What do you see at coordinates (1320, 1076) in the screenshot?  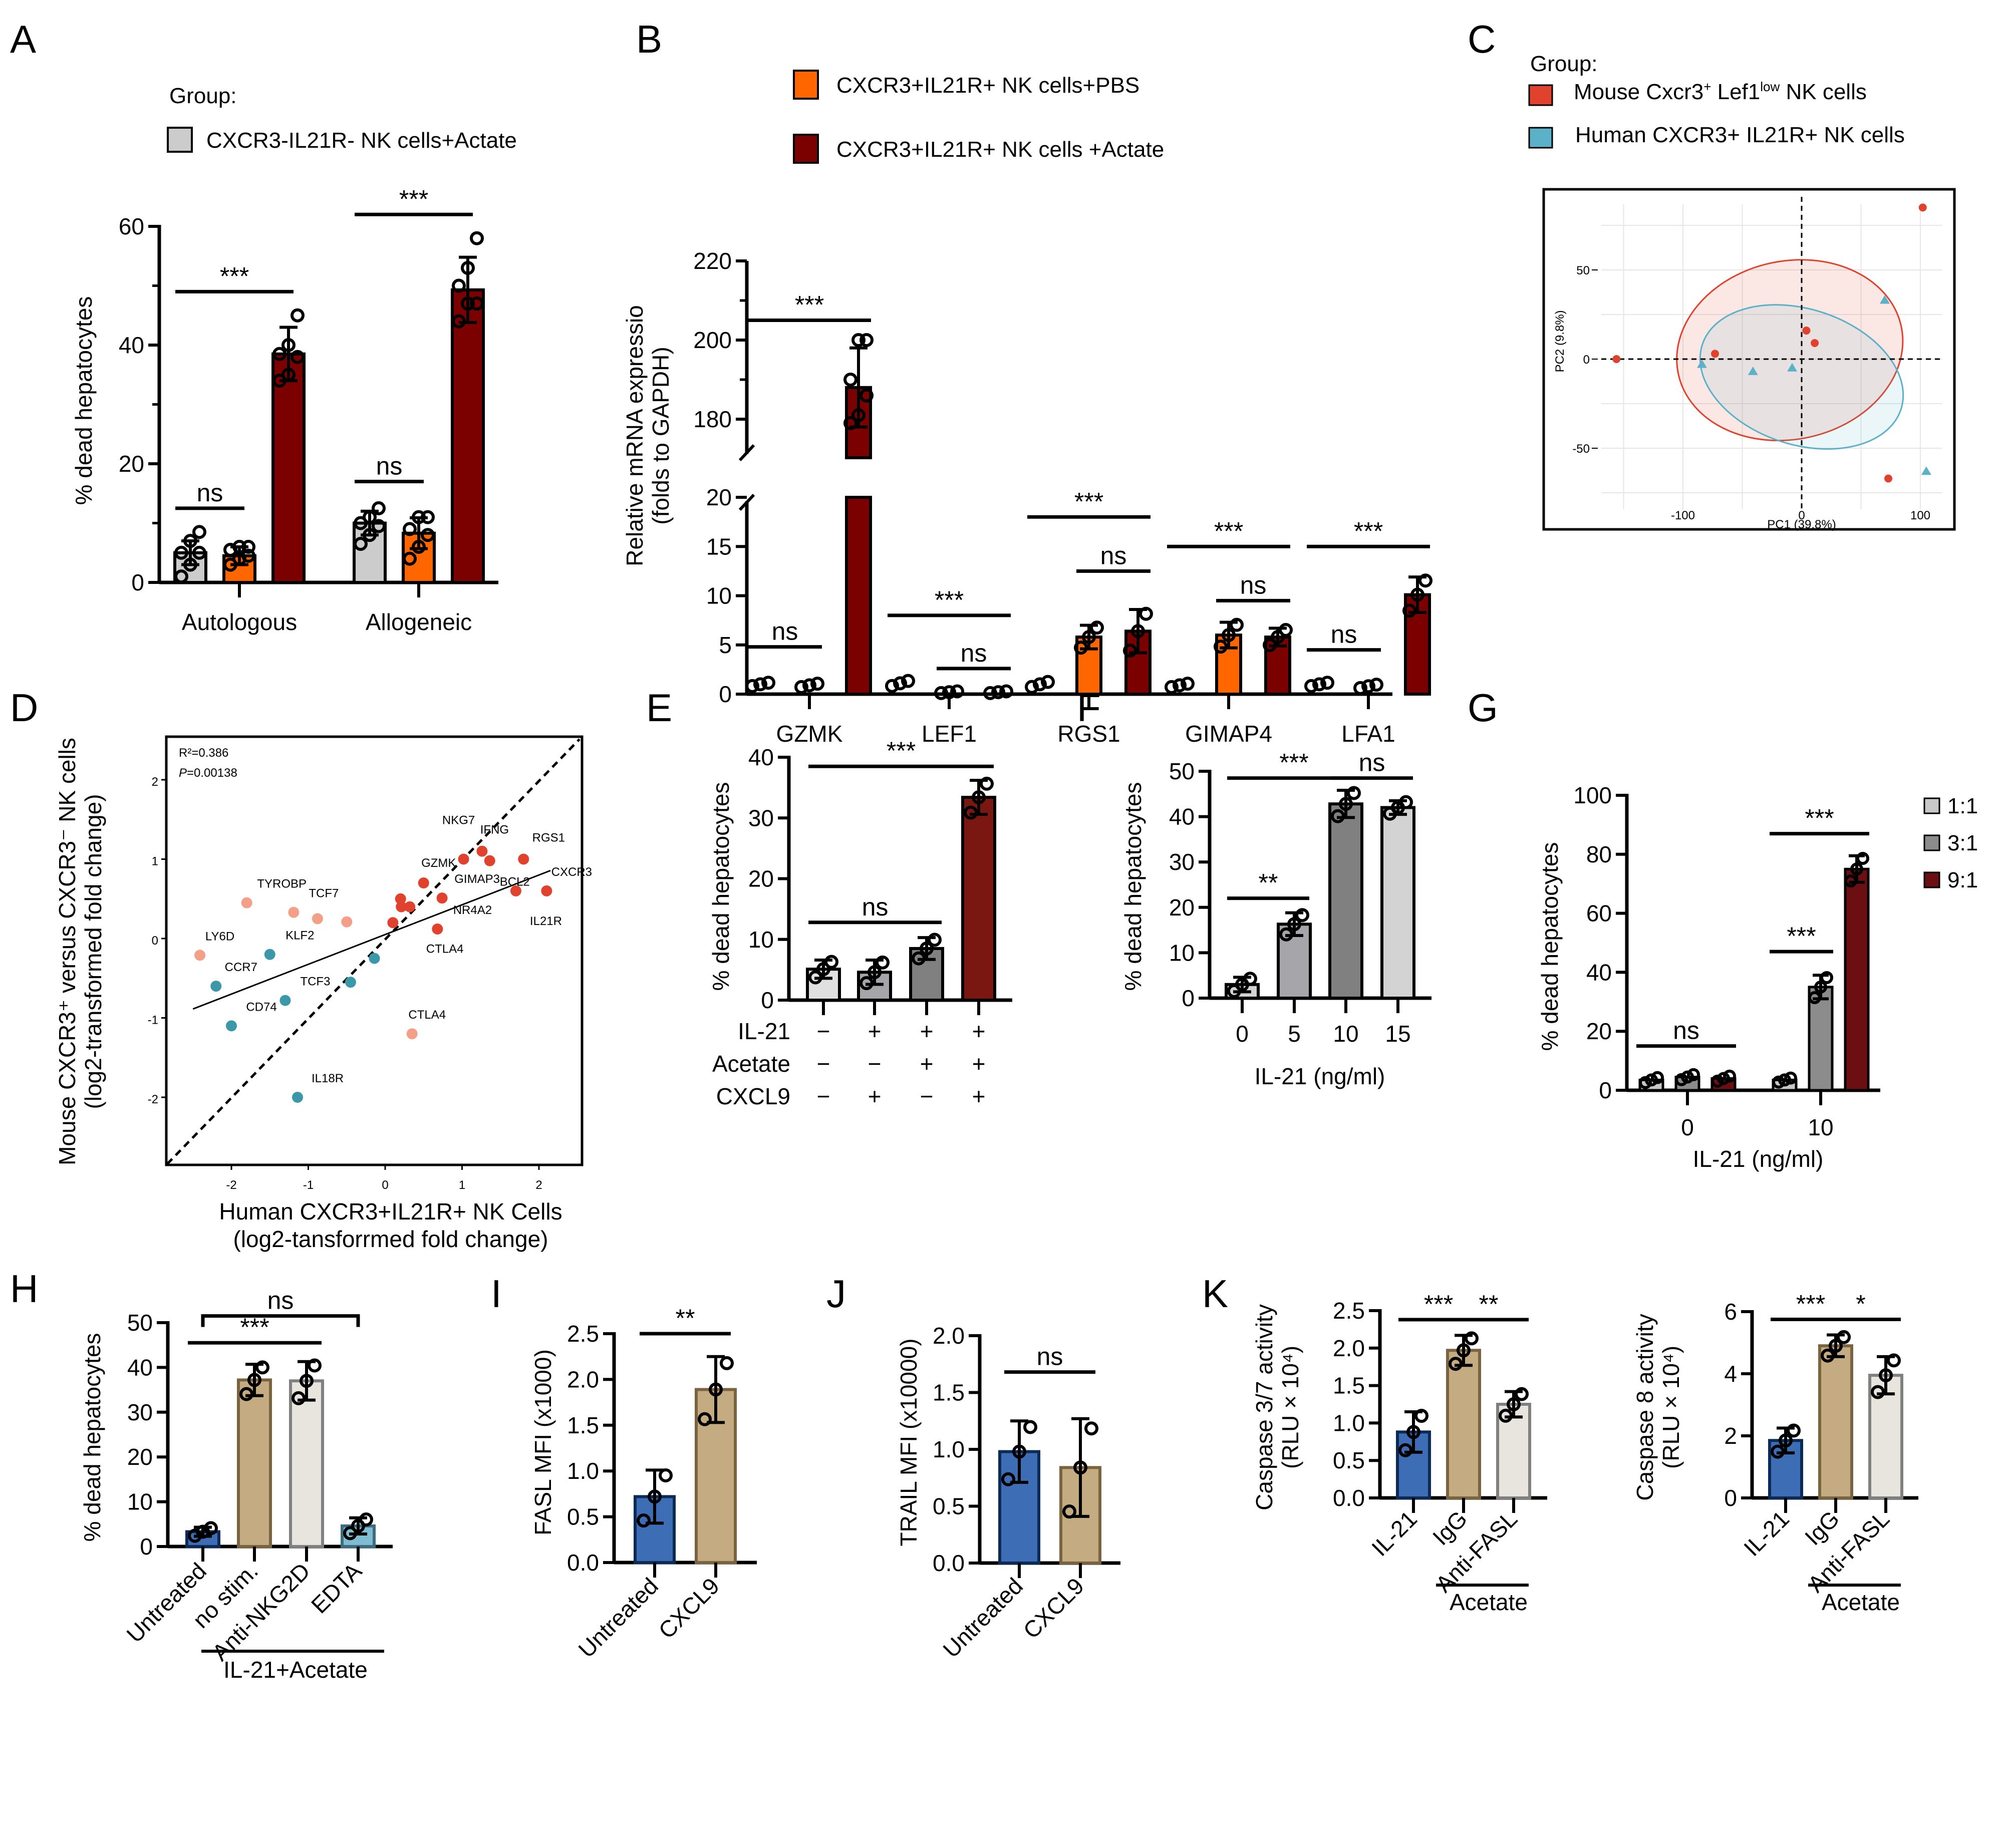 I see `x-axis-label: IL-21 (ng/ml)` at bounding box center [1320, 1076].